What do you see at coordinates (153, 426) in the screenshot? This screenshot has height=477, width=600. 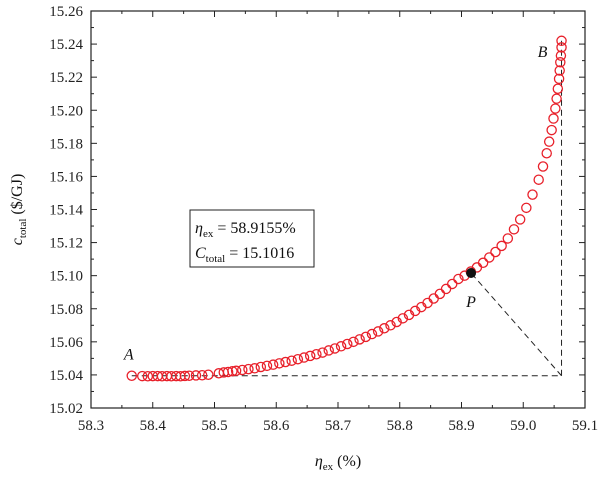 I see `x-tick-label: 58.4` at bounding box center [153, 426].